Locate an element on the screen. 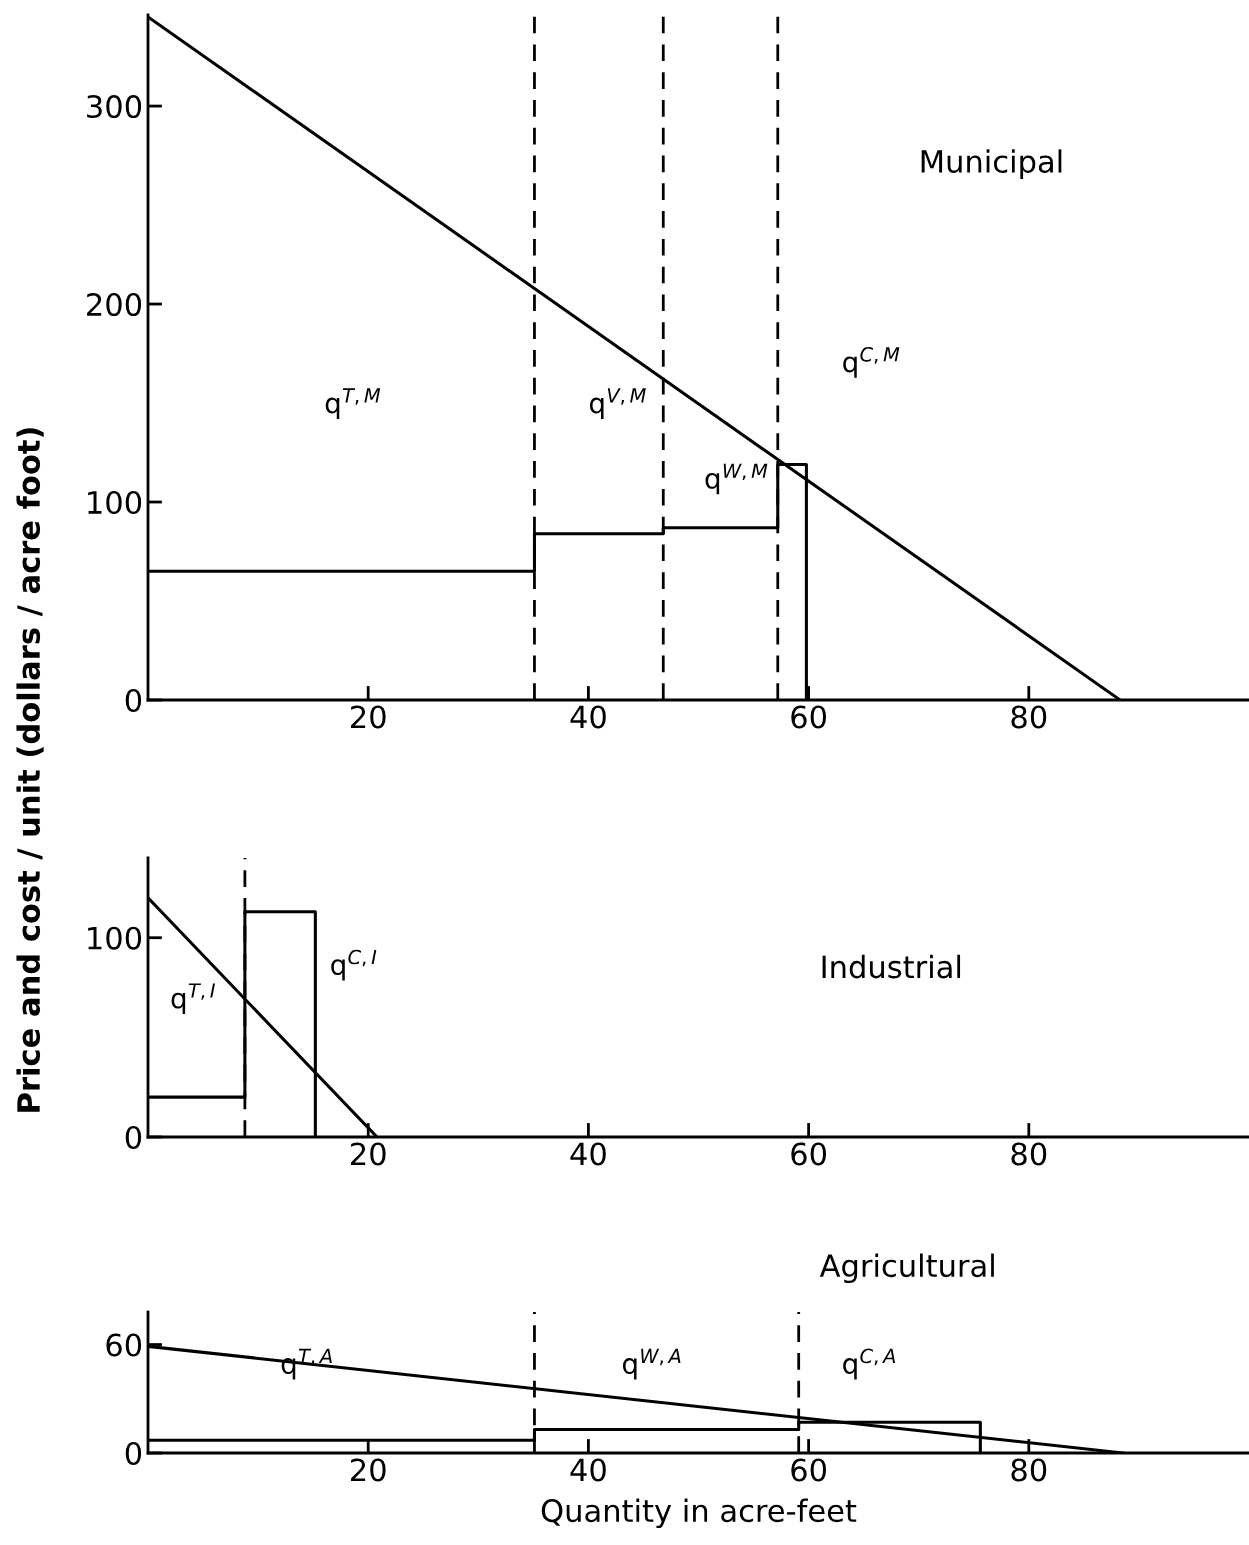 The image size is (1249, 1545). x-axis-title: Quantity in acre-feet is located at coordinates (699, 1513).